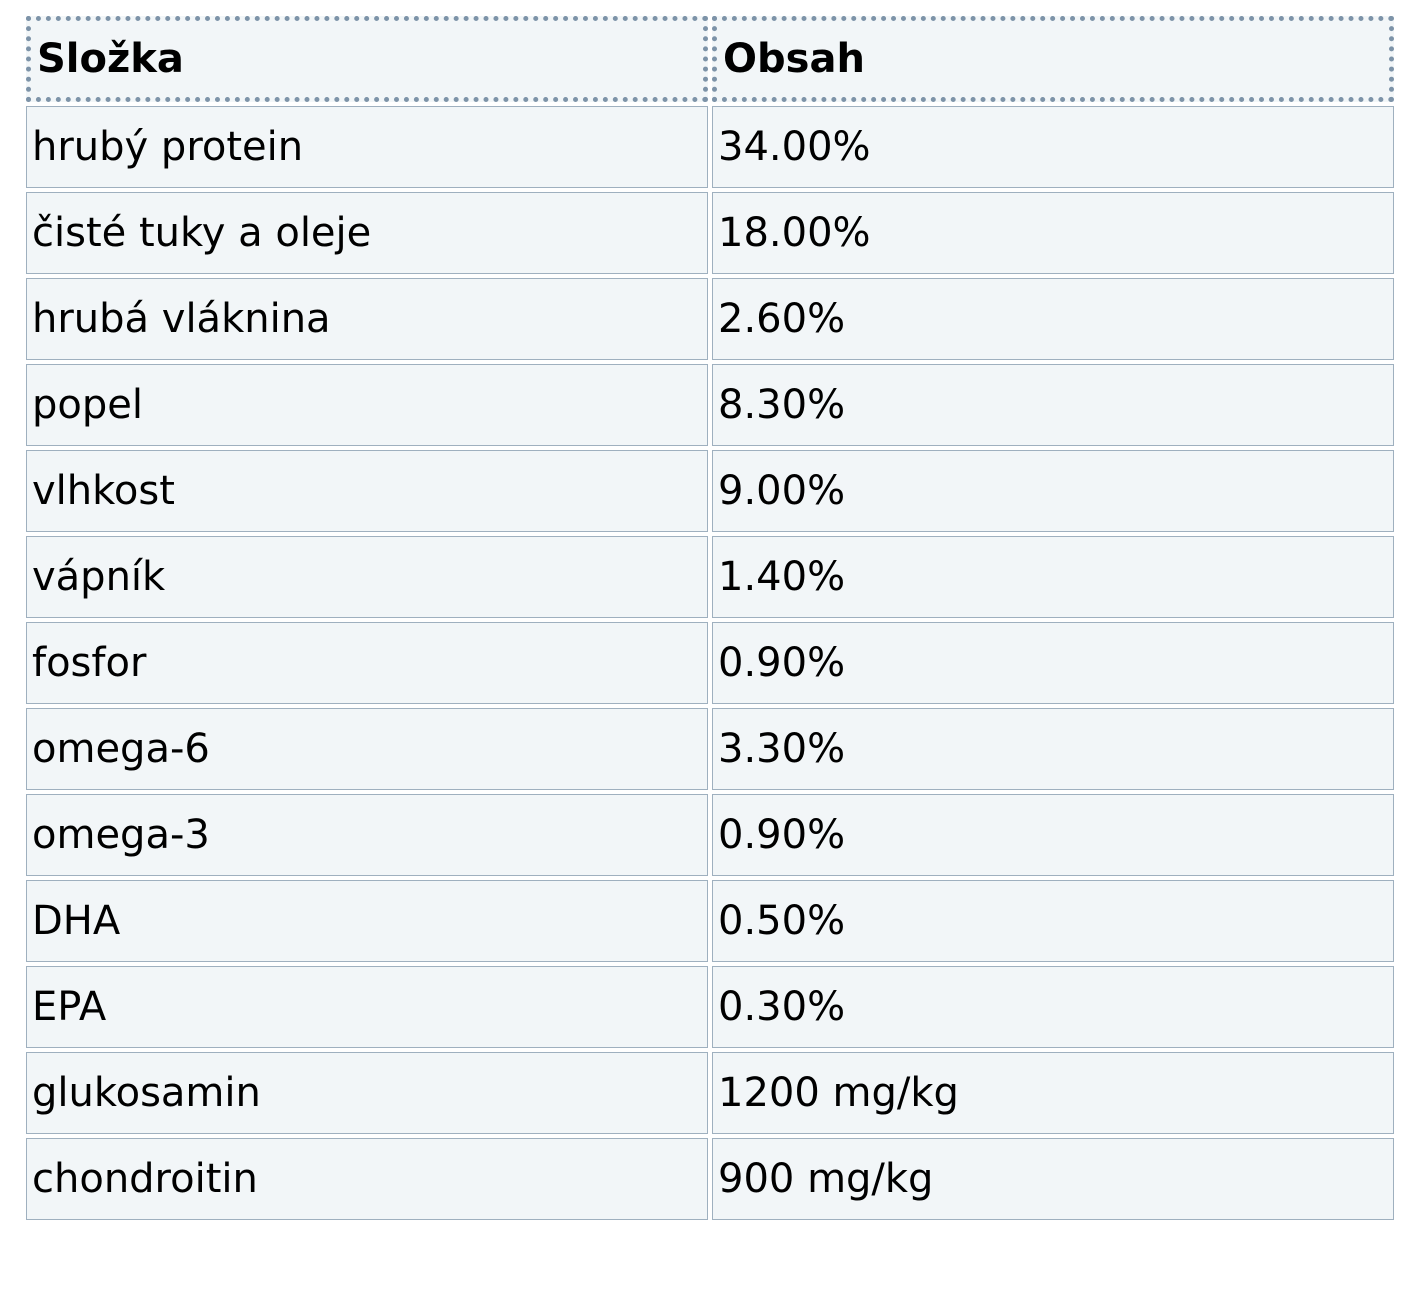 This screenshot has height=1299, width=1417. I want to click on header-content: Obsah, so click(1053, 59).